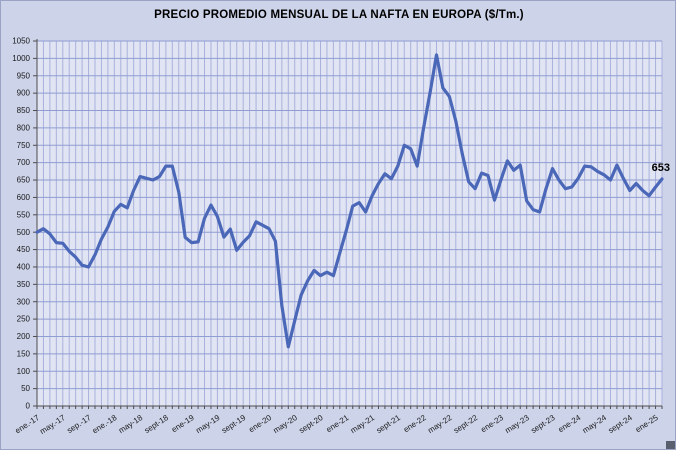 The width and height of the screenshot is (676, 450). Describe the element at coordinates (517, 424) in the screenshot. I see `x-tick-label: may-23` at that location.